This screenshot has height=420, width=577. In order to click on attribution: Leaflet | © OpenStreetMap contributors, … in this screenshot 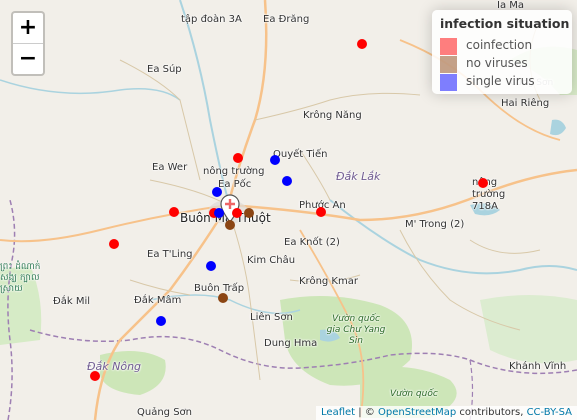, I will do `click(446, 413)`.